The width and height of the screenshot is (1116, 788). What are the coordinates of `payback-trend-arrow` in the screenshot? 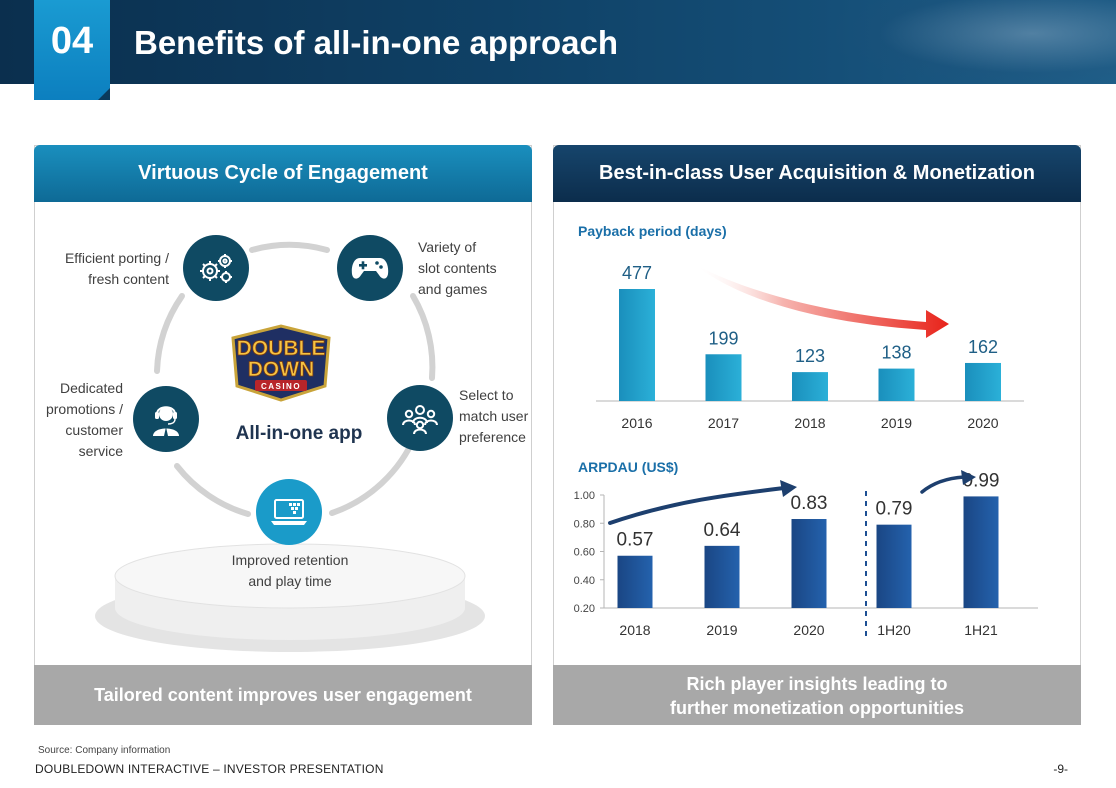 It's located at (821, 301).